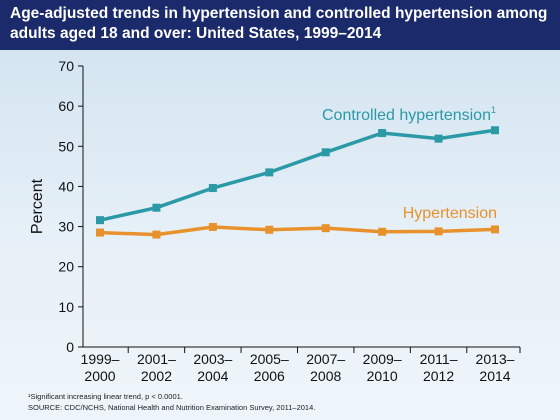 The width and height of the screenshot is (560, 420). I want to click on x-tick-label: 2006, so click(269, 376).